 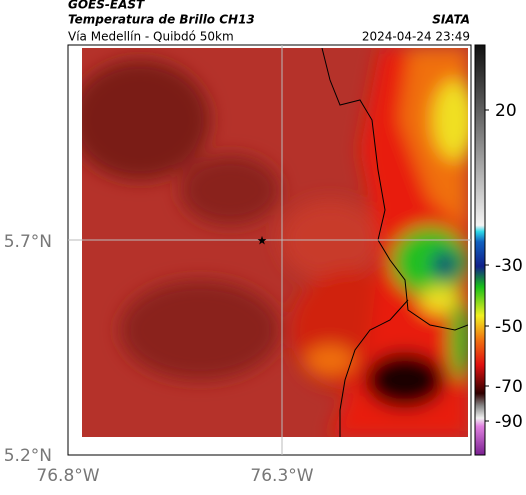 I want to click on title: Temperatura de Brillo CH13, so click(x=161, y=20).